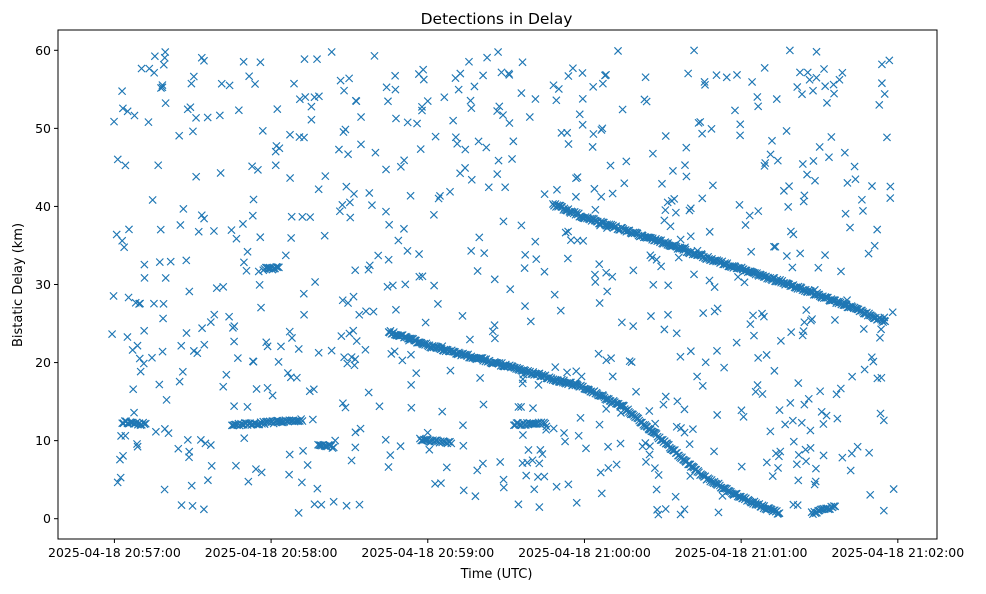  What do you see at coordinates (43, 362) in the screenshot?
I see `y-tick-label: 20` at bounding box center [43, 362].